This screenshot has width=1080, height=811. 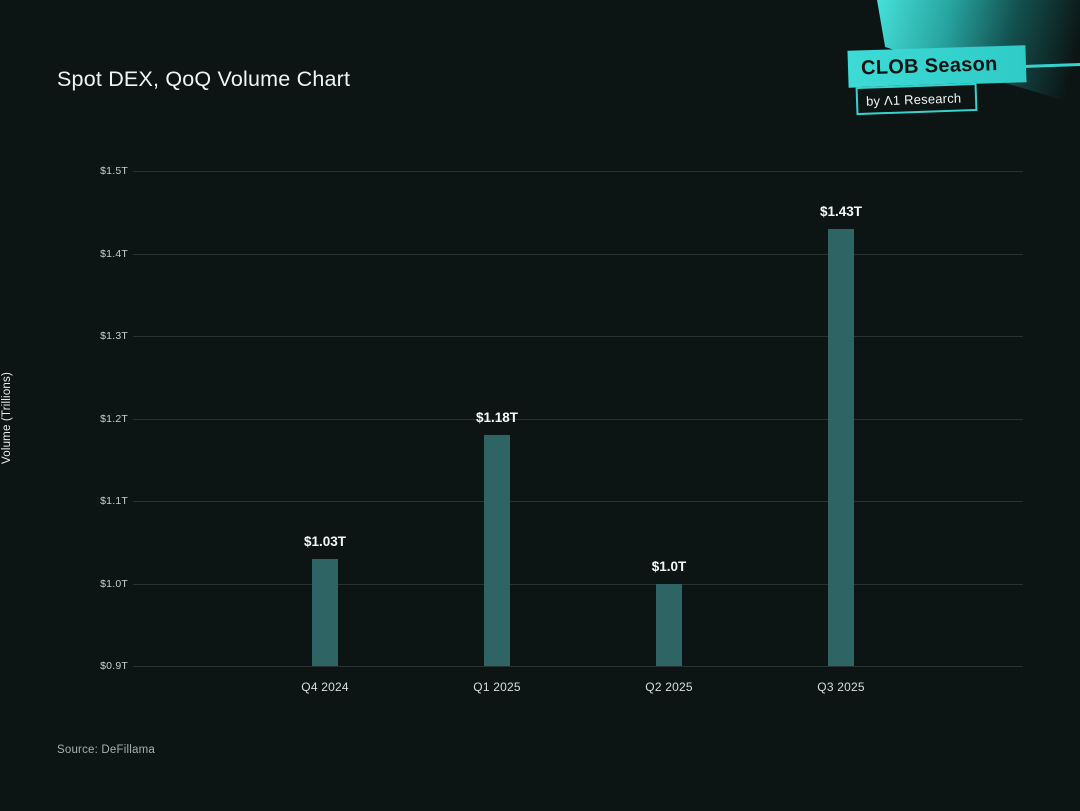 I want to click on by-a1-research-label: by Λ1 Research, so click(x=913, y=99).